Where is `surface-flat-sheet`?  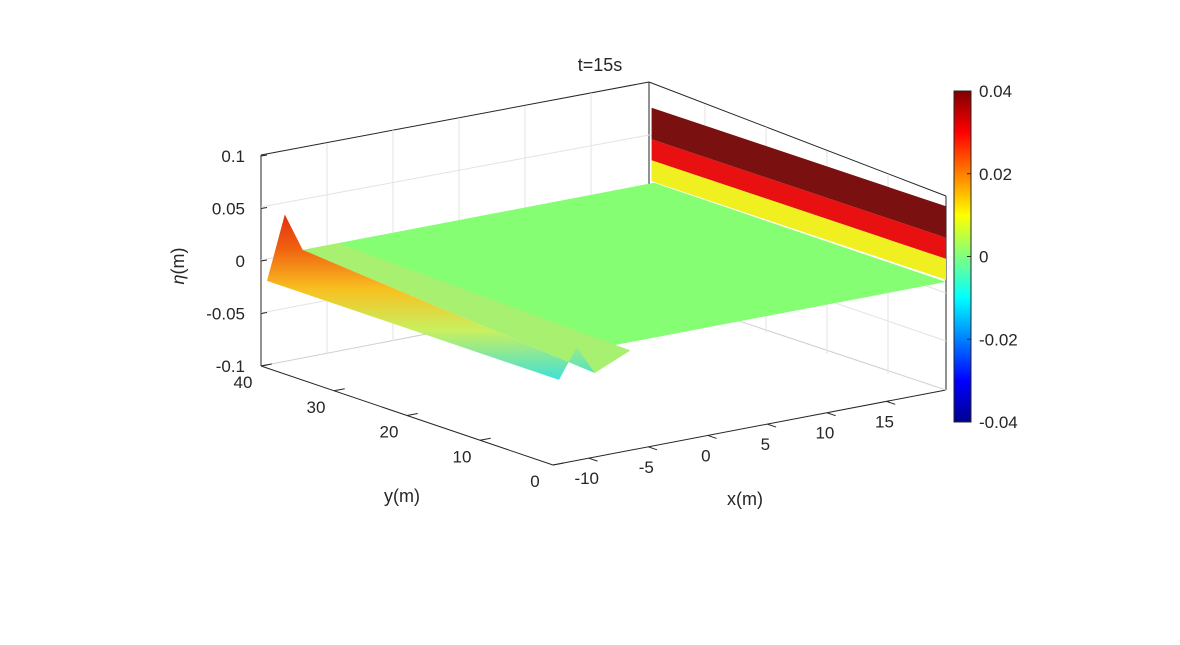
surface-flat-sheet is located at coordinates (623, 266).